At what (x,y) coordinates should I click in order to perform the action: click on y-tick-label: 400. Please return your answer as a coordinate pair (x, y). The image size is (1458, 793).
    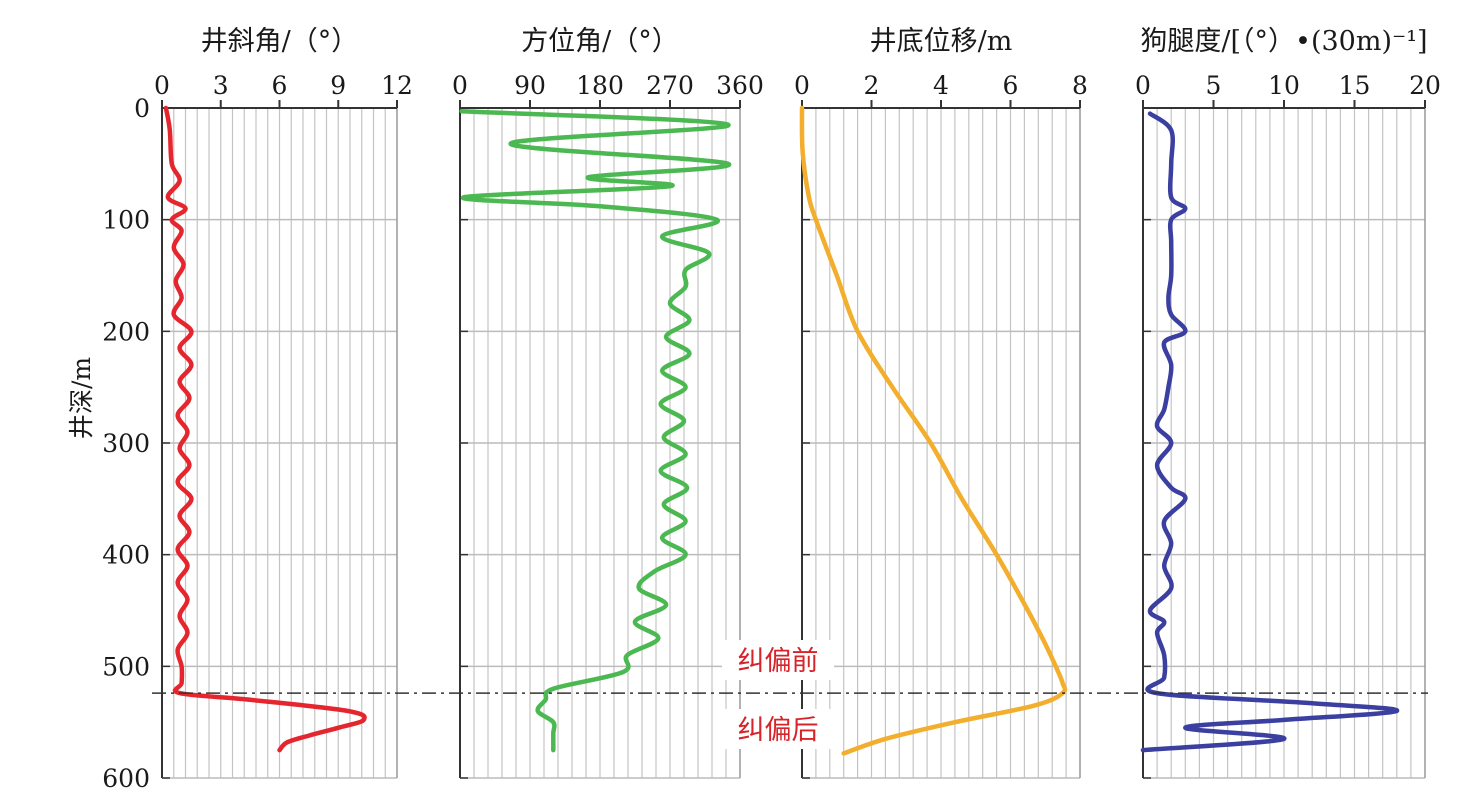
    Looking at the image, I should click on (126, 555).